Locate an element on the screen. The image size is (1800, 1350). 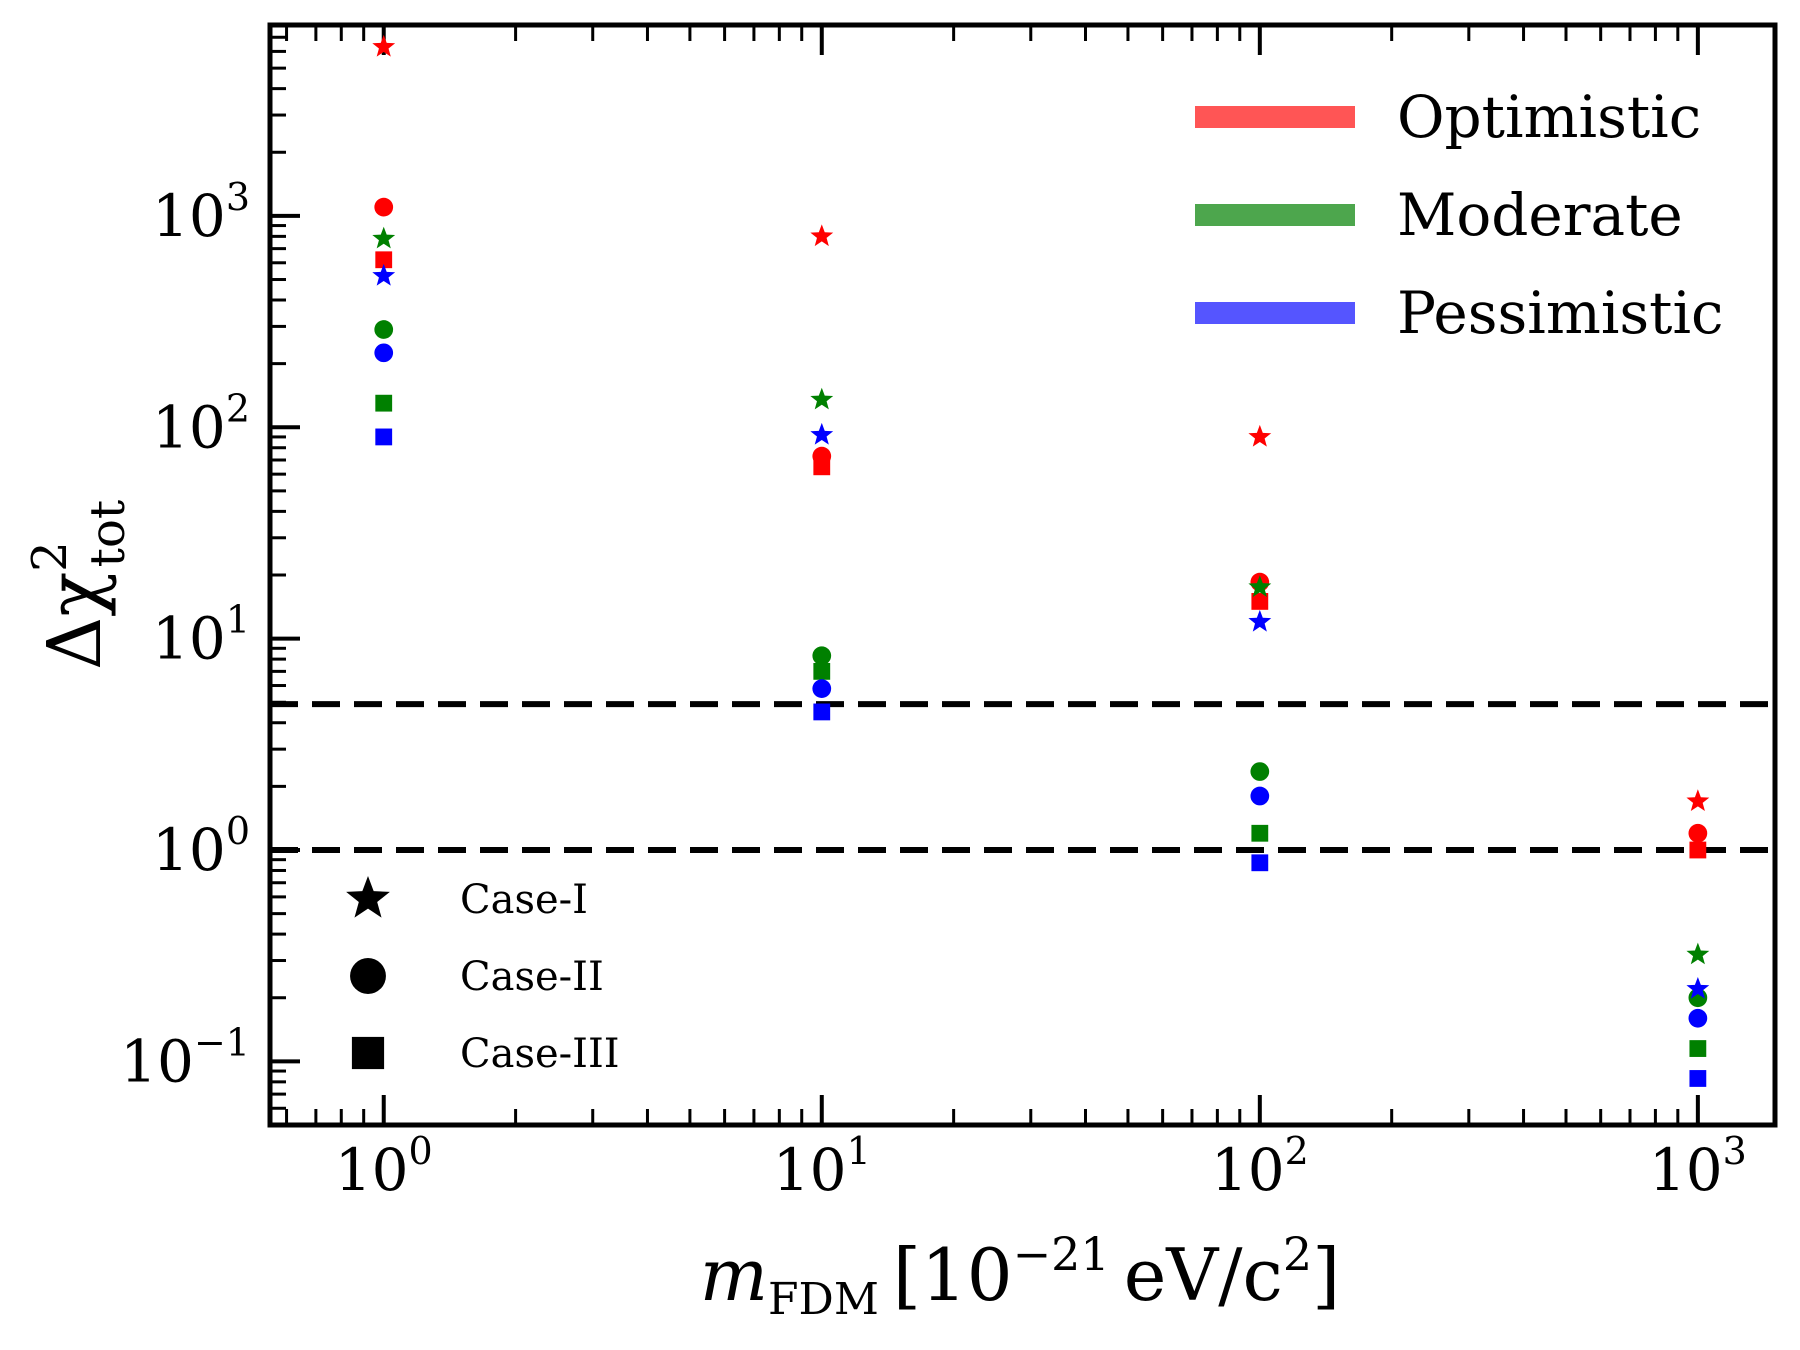
x-axis-label-bracket-open: [ is located at coordinates (907, 1275).